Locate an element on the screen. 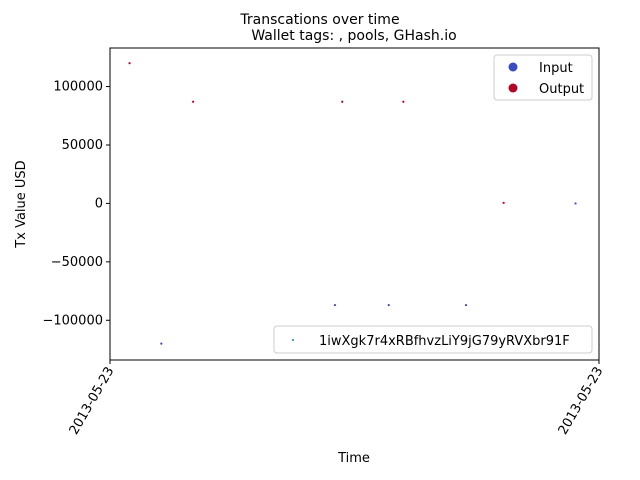 This screenshot has width=640, height=480. legend-marker-output is located at coordinates (513, 88).